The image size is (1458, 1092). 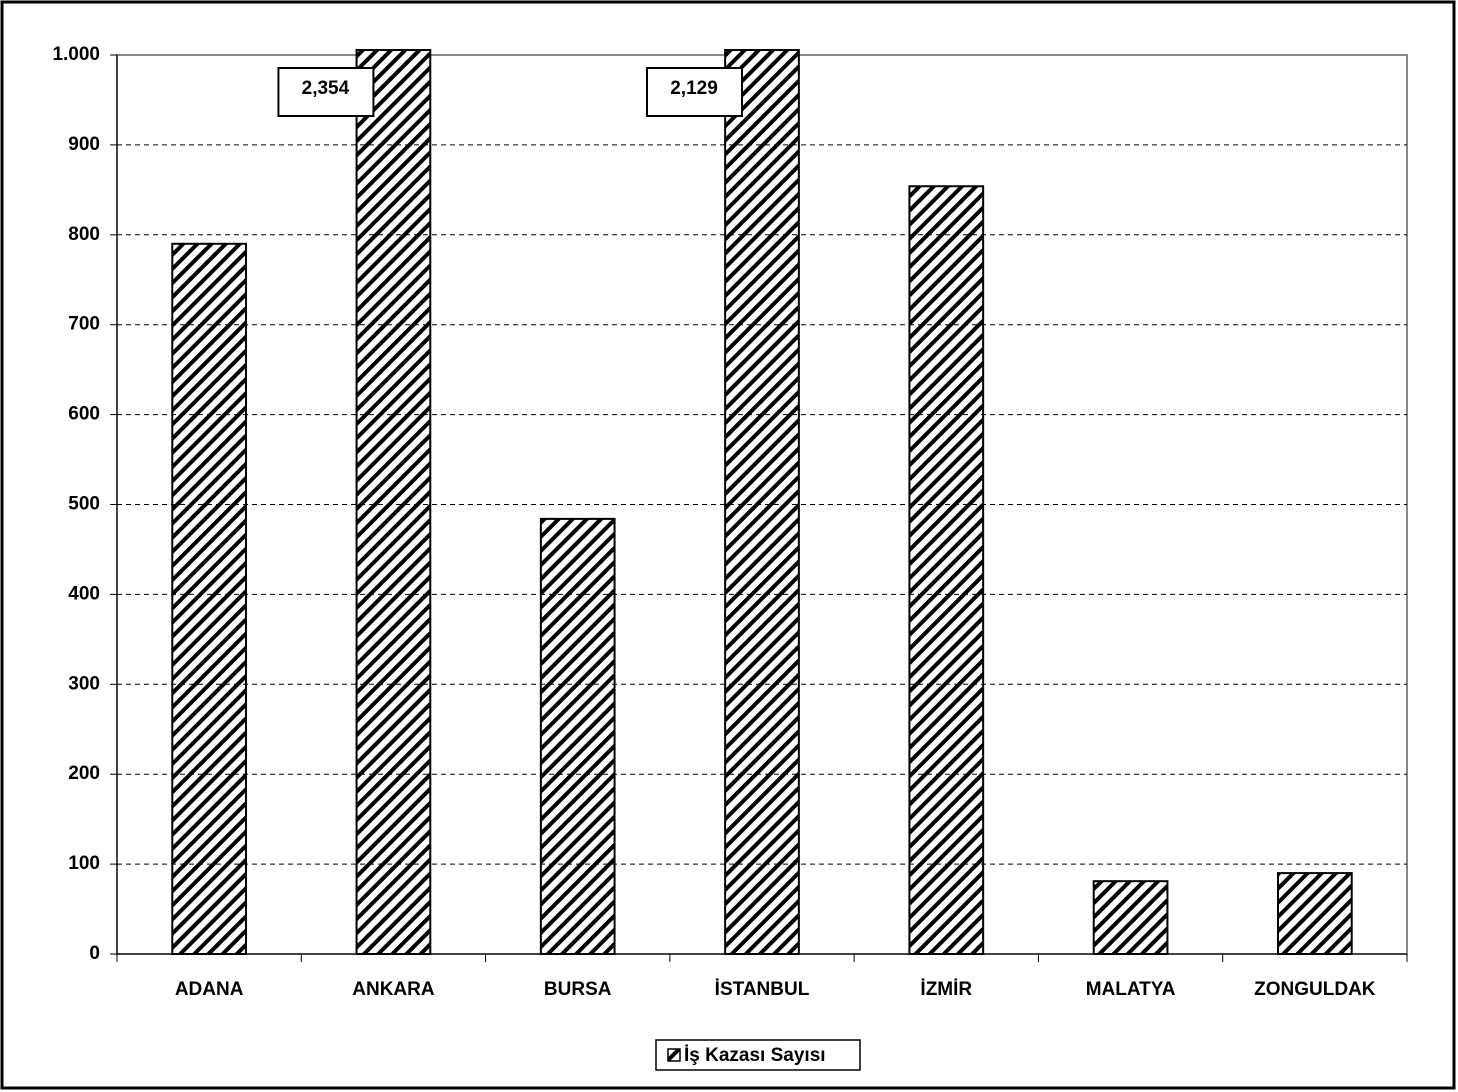 I want to click on value-label: 2,354, so click(x=326, y=88).